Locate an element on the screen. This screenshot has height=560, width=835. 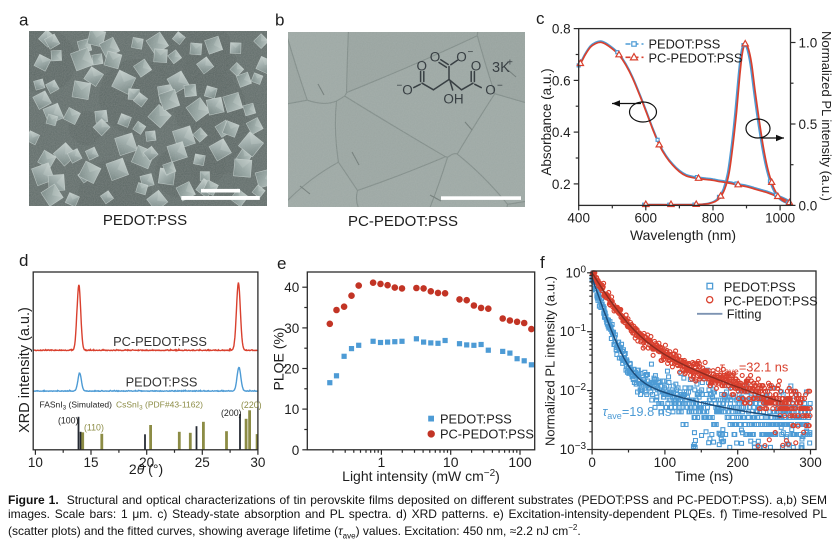
svg-text: 300 is located at coordinates (810, 462).